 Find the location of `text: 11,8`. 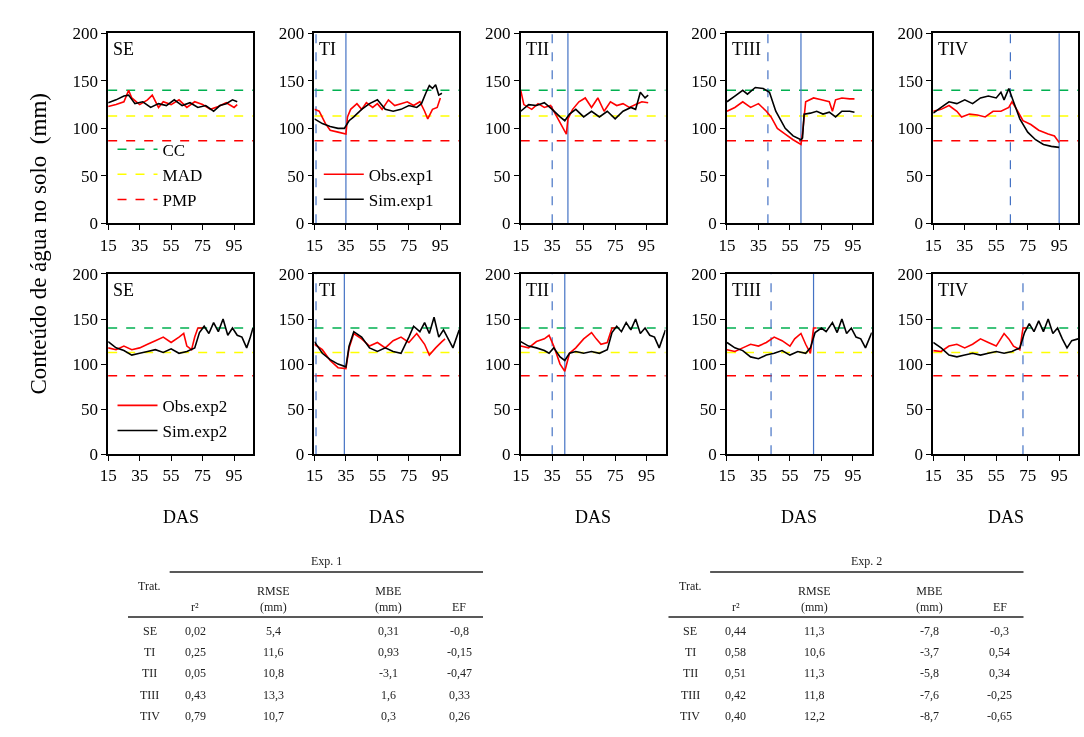

text: 11,8 is located at coordinates (814, 695).